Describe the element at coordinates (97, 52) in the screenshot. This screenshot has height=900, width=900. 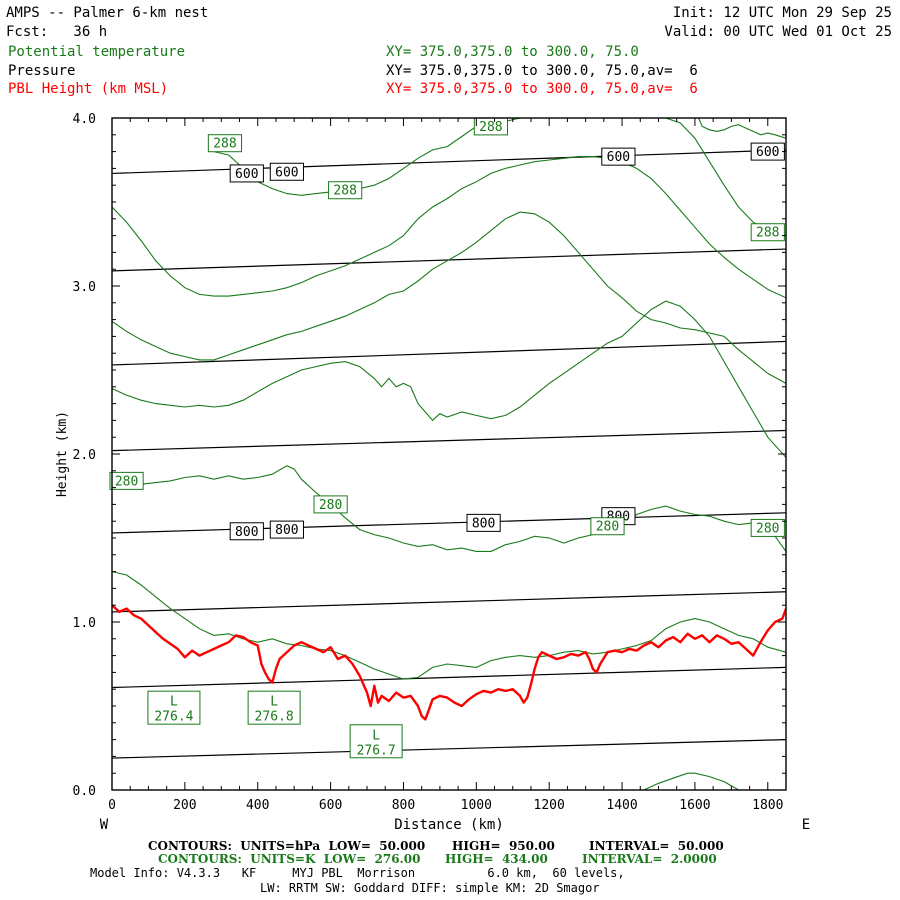
I see `field1-name: Potential temperature` at that location.